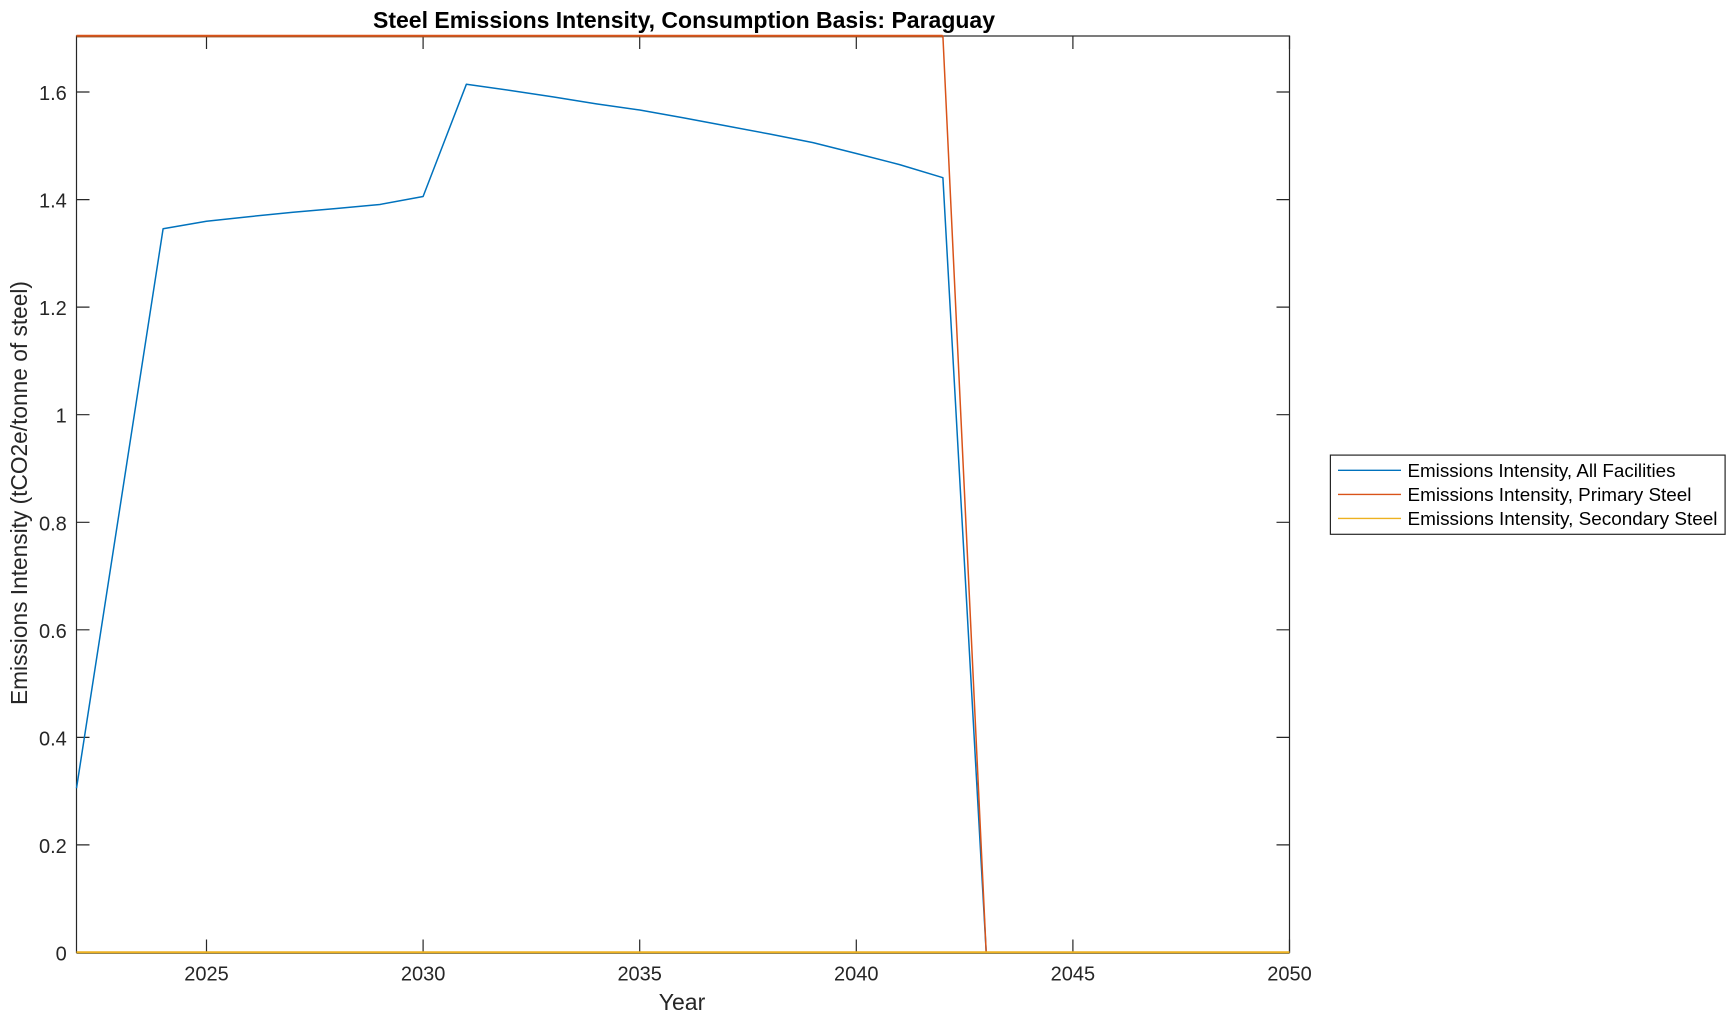 The height and width of the screenshot is (1021, 1736). What do you see at coordinates (53, 94) in the screenshot?
I see `svg-text: 1.6` at bounding box center [53, 94].